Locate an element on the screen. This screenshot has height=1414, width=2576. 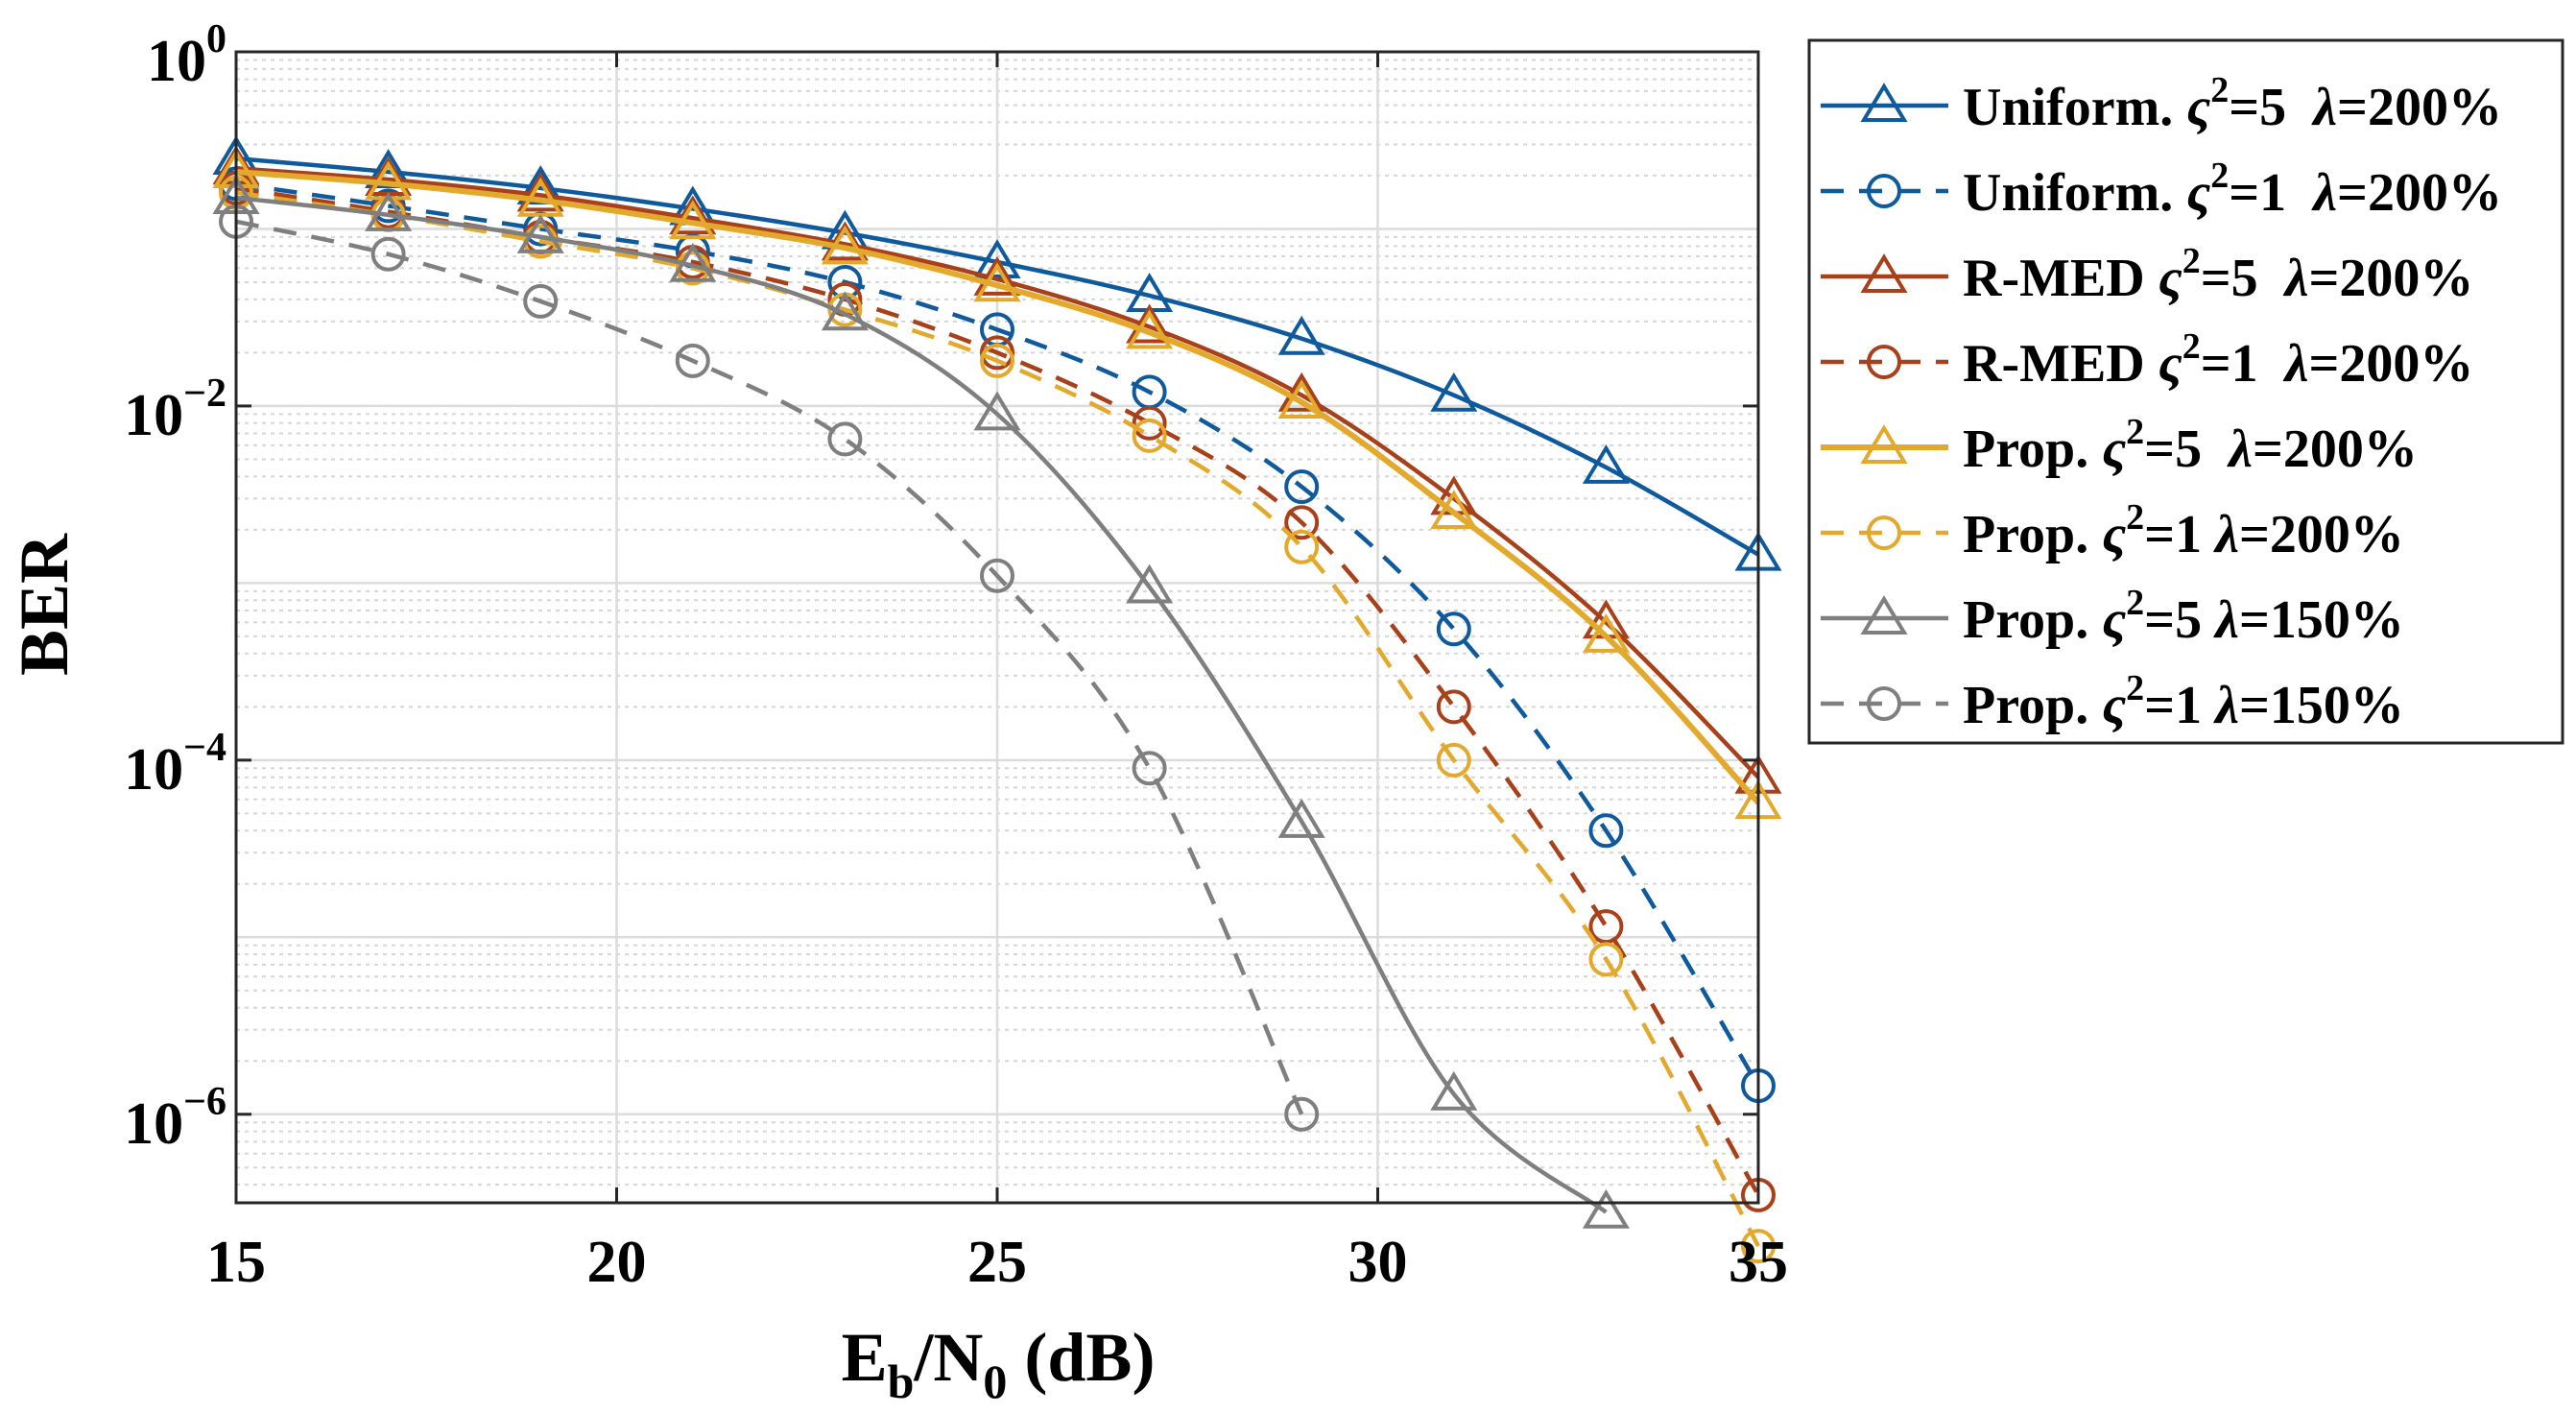
legend-label: Prop. ς2=5 λ=150% is located at coordinates (2183, 616).